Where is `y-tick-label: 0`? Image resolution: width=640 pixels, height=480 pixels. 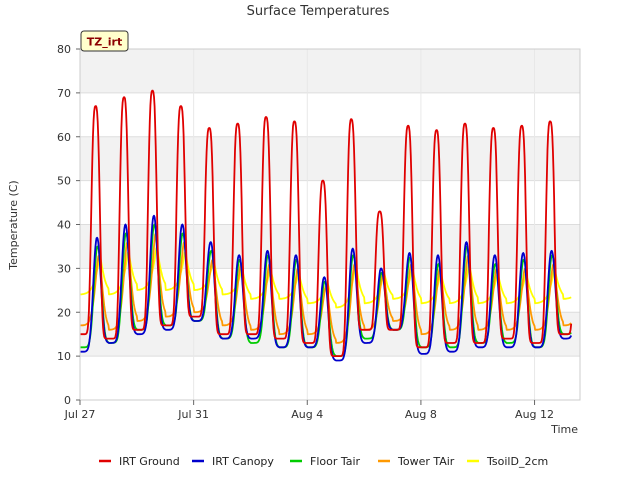
y-tick-label: 0 is located at coordinates (67, 400).